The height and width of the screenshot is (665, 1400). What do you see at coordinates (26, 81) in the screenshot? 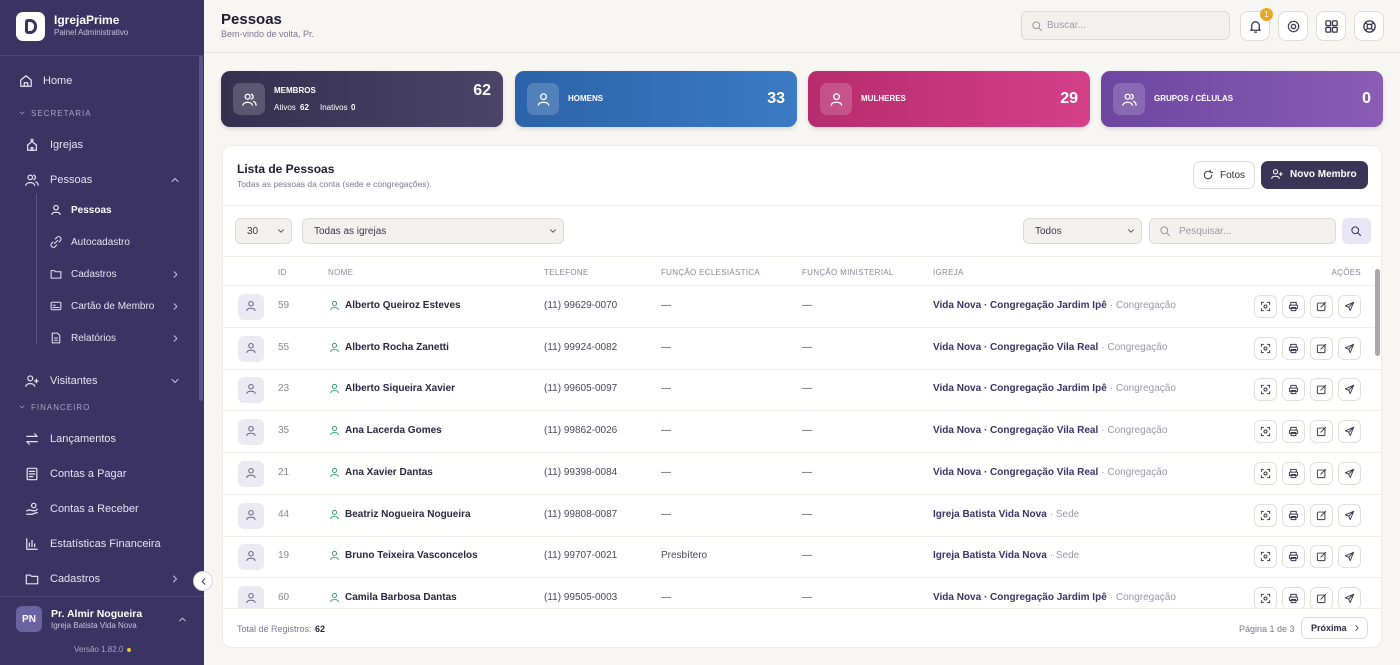
I see `icon-home` at bounding box center [26, 81].